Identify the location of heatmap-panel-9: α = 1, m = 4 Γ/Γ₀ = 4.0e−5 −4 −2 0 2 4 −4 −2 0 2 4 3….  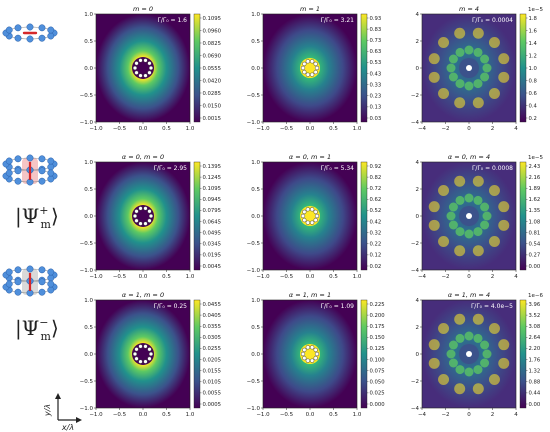
(477, 354).